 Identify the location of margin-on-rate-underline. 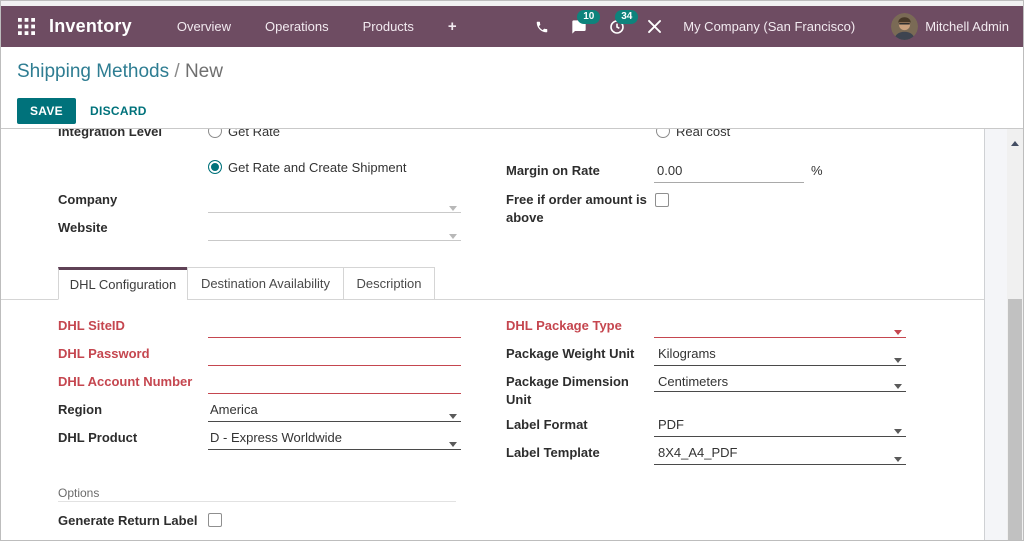
(729, 174).